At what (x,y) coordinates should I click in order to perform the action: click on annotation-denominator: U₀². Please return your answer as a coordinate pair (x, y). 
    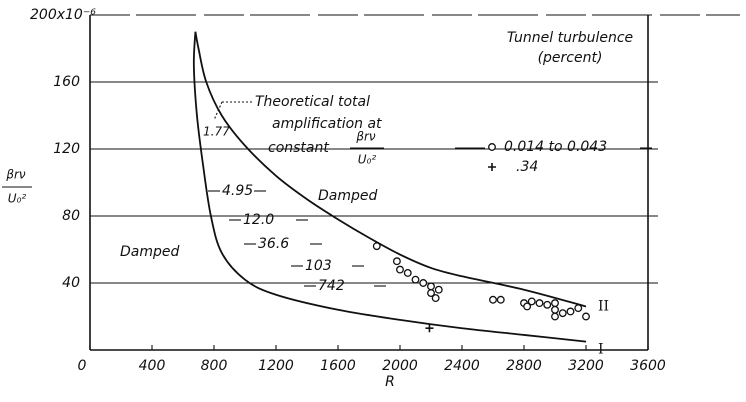
    Looking at the image, I should click on (367, 160).